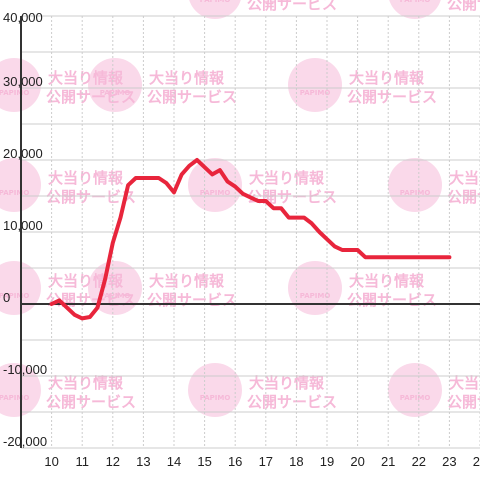 The width and height of the screenshot is (480, 480). What do you see at coordinates (23, 81) in the screenshot?
I see `y-tick-label: 30,000` at bounding box center [23, 81].